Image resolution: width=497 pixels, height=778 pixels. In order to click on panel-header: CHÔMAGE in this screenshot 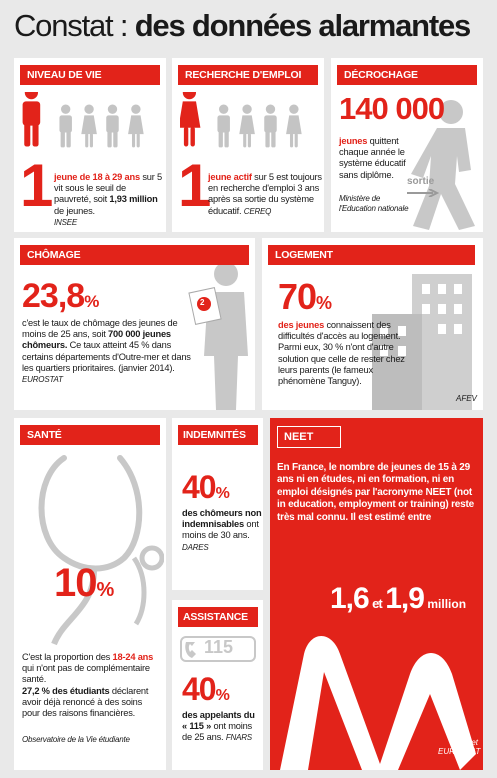, I will do `click(134, 255)`.